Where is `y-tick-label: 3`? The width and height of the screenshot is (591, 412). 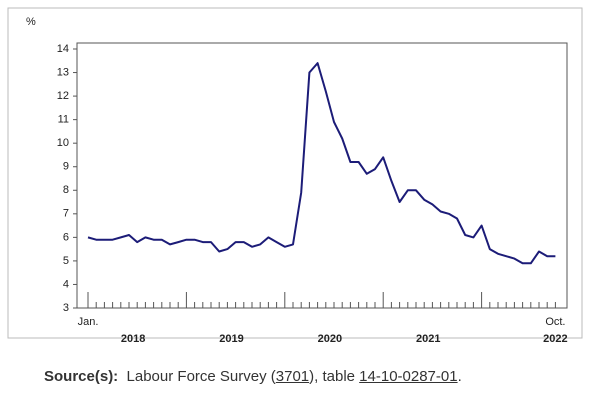
y-tick-label: 3 is located at coordinates (66, 308).